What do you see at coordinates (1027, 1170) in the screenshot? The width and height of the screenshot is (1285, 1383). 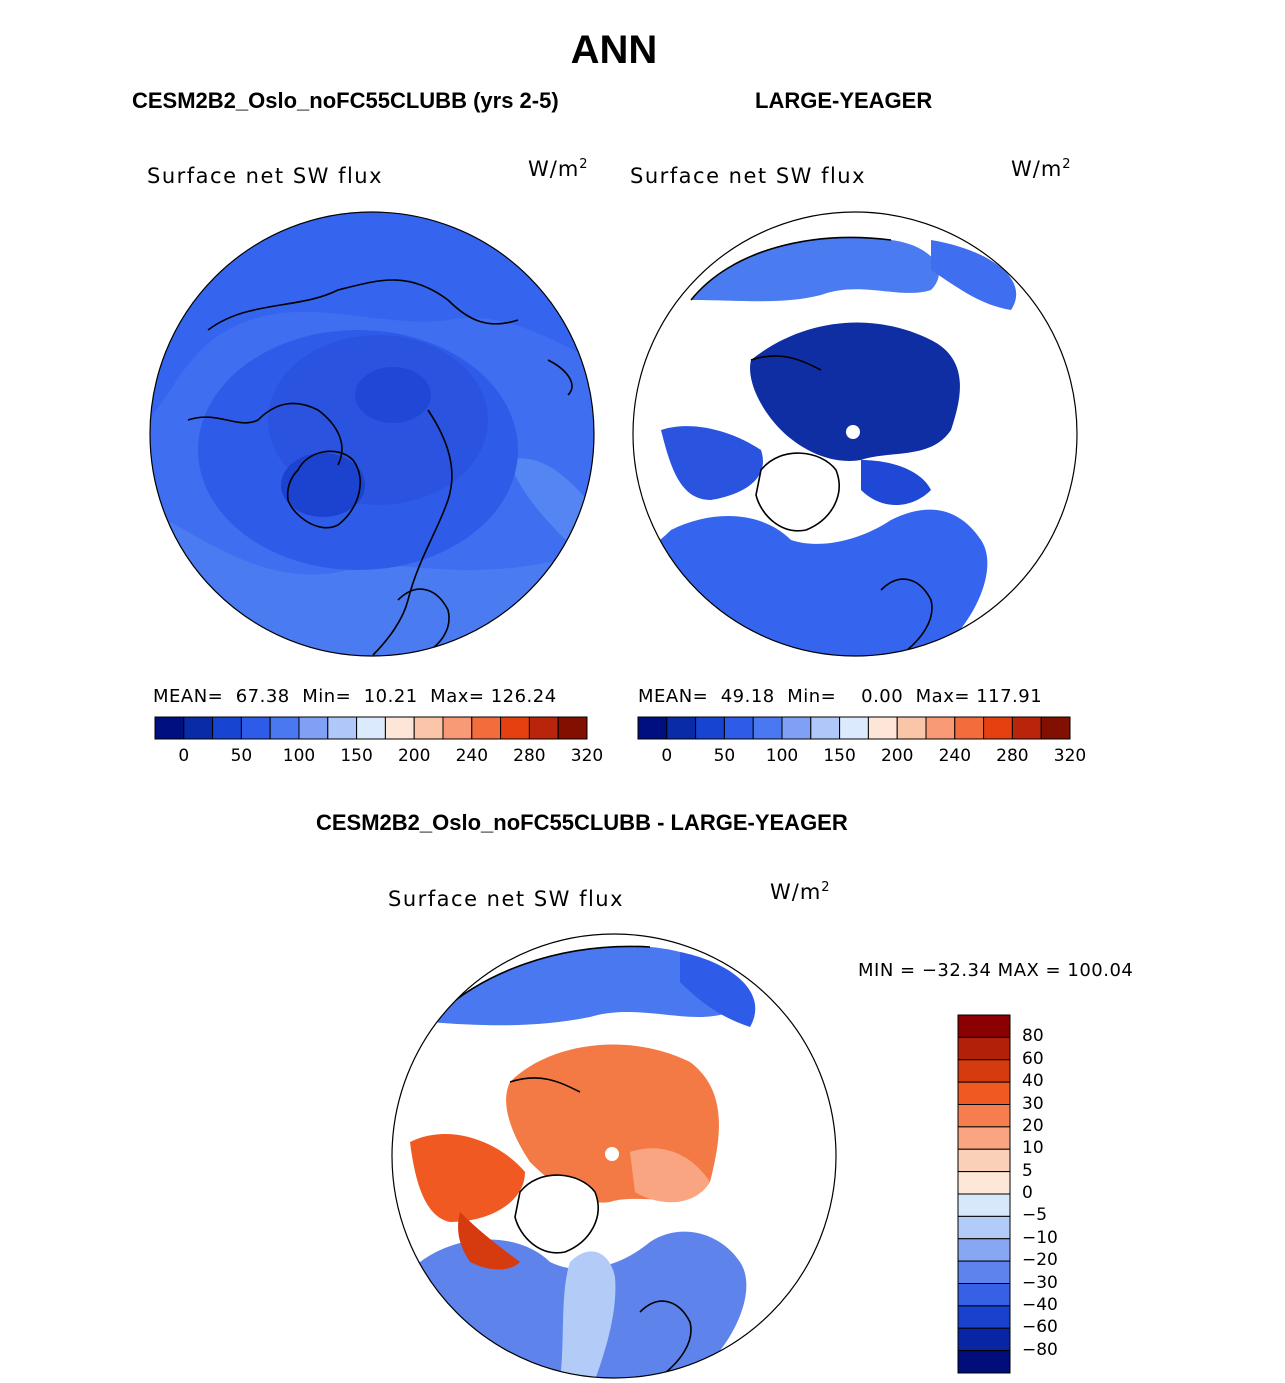 I see `diff-colorbar-tick-label: 5` at bounding box center [1027, 1170].